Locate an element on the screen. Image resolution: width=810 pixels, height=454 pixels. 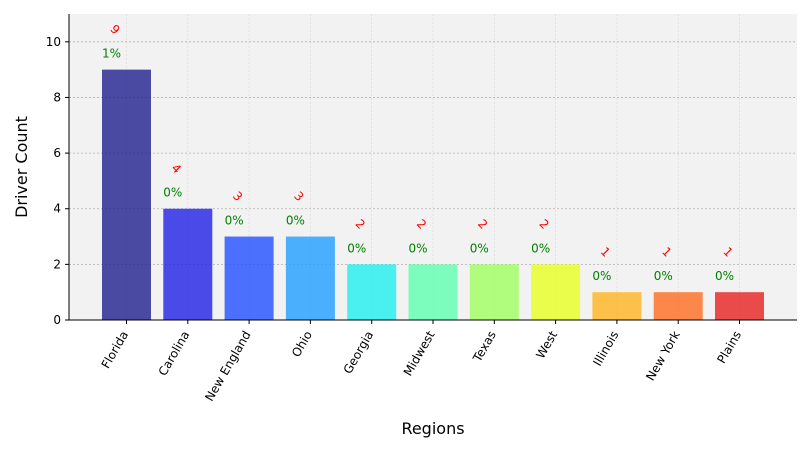
y-tick-label: 2 is located at coordinates (57, 264).